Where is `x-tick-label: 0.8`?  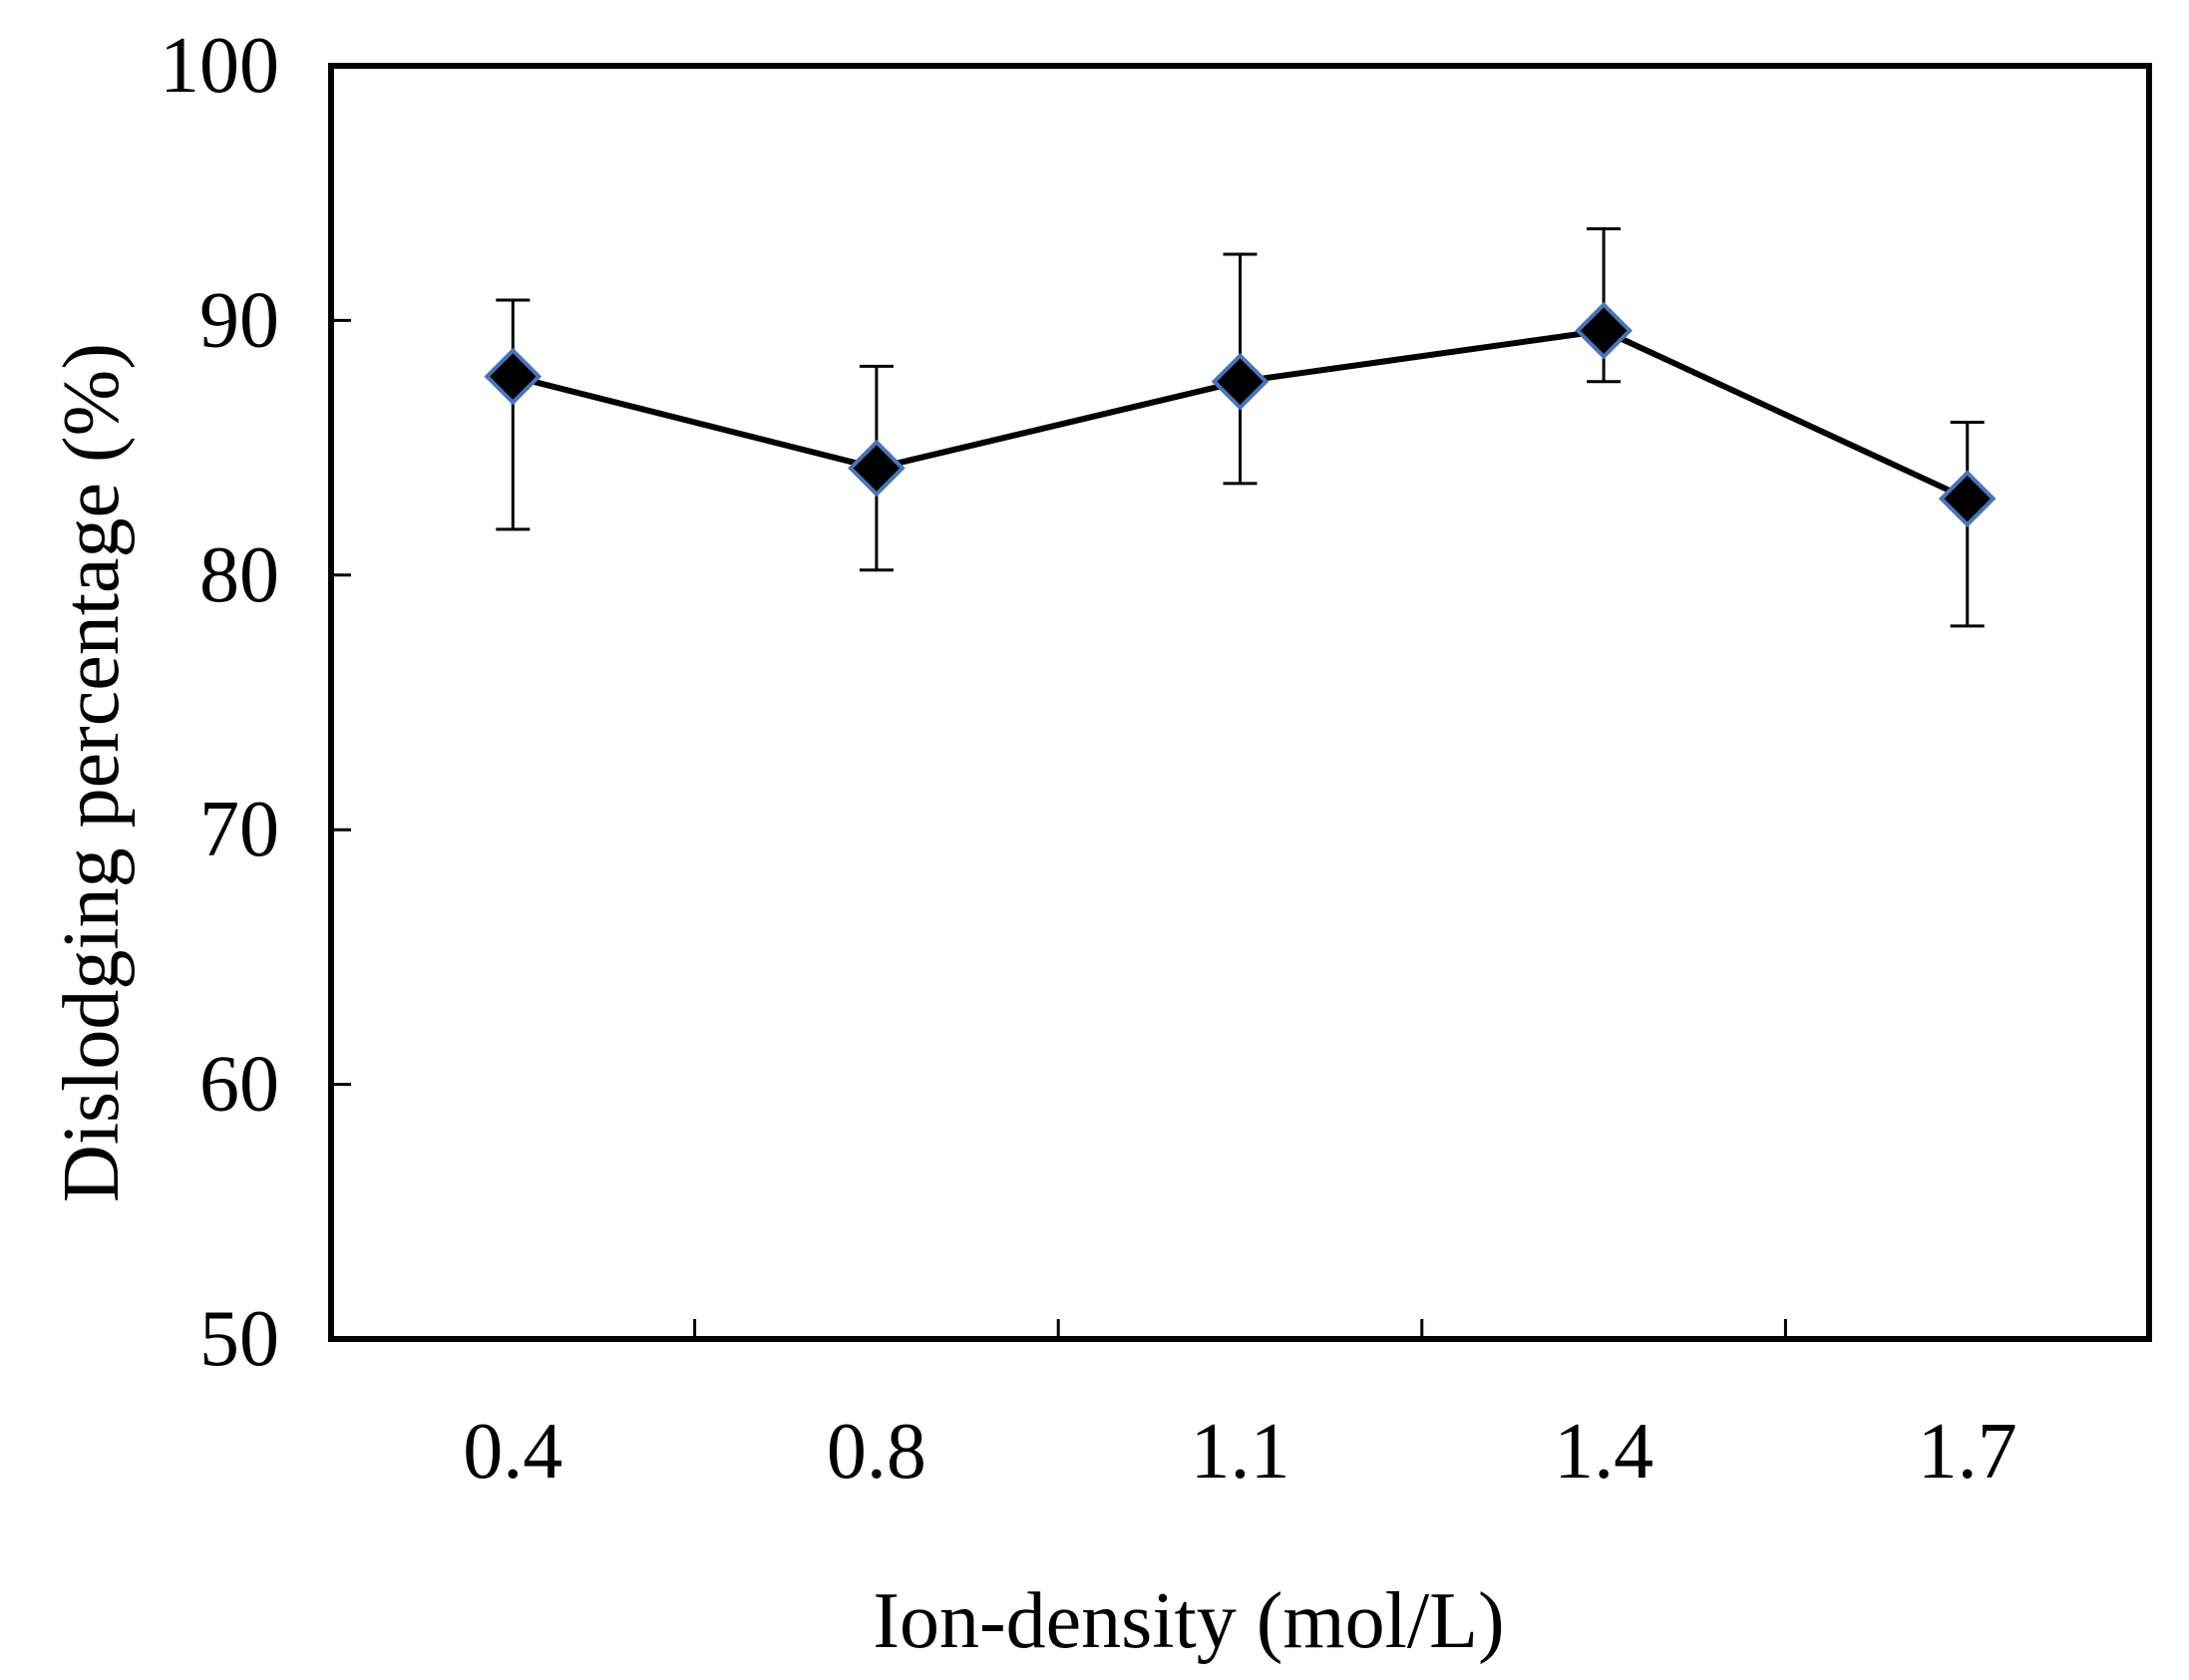 x-tick-label: 0.8 is located at coordinates (876, 1452).